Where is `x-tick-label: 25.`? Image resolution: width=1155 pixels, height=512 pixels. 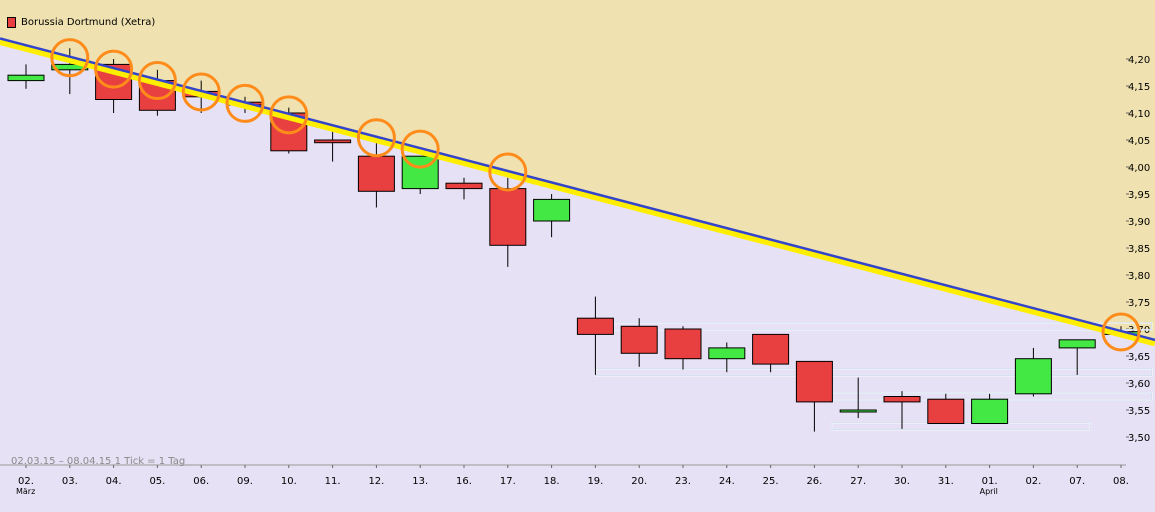
x-tick-label: 25. is located at coordinates (771, 481).